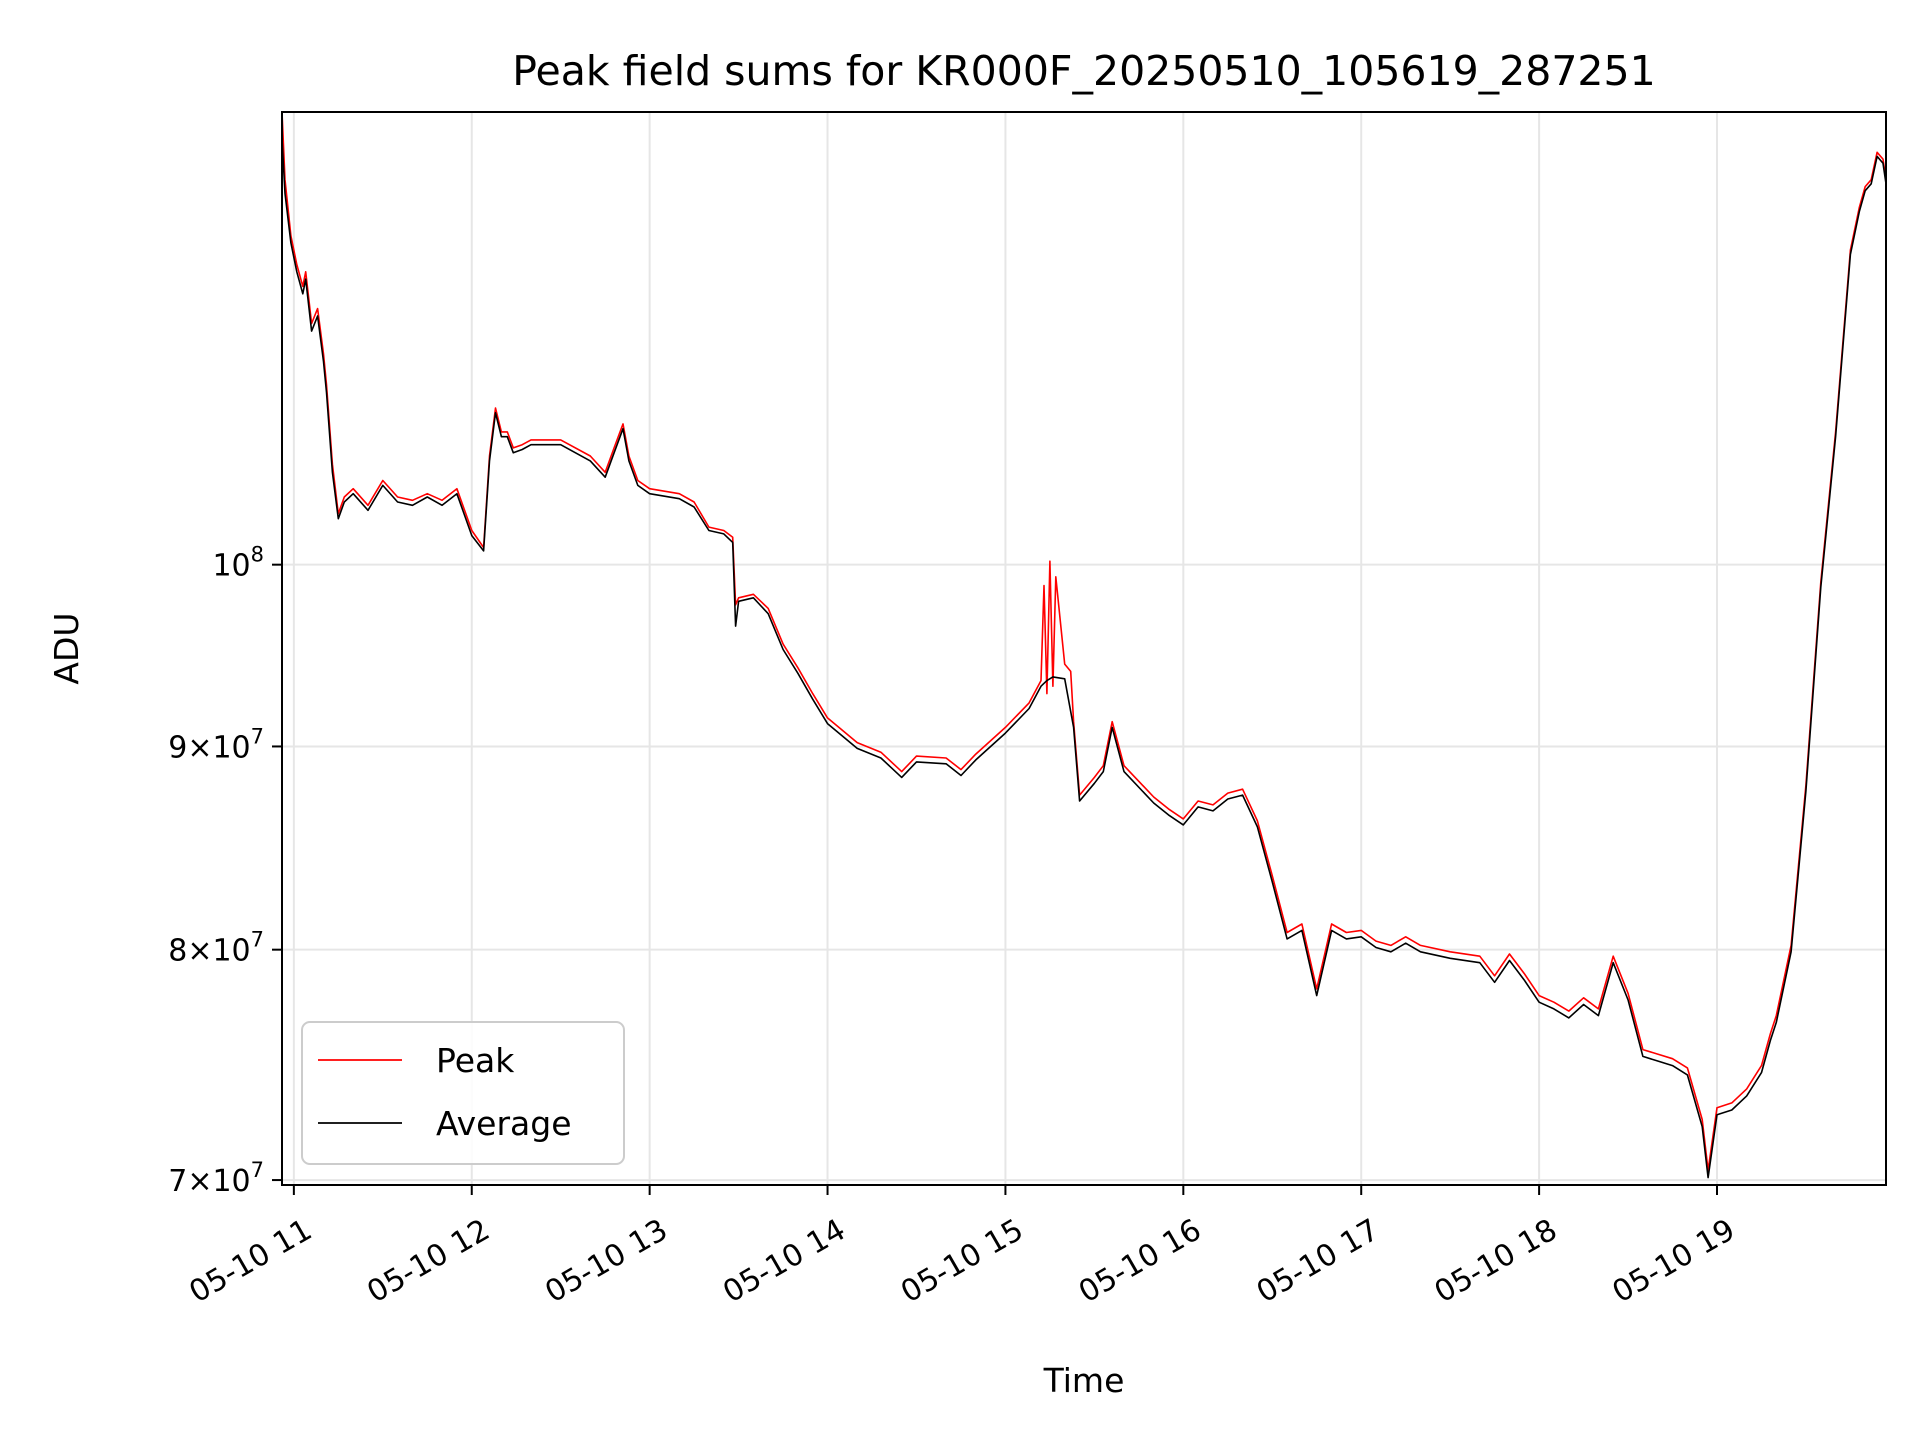 This screenshot has height=1440, width=1920. I want to click on y-tick-mantissa: 7, so click(177, 1181).